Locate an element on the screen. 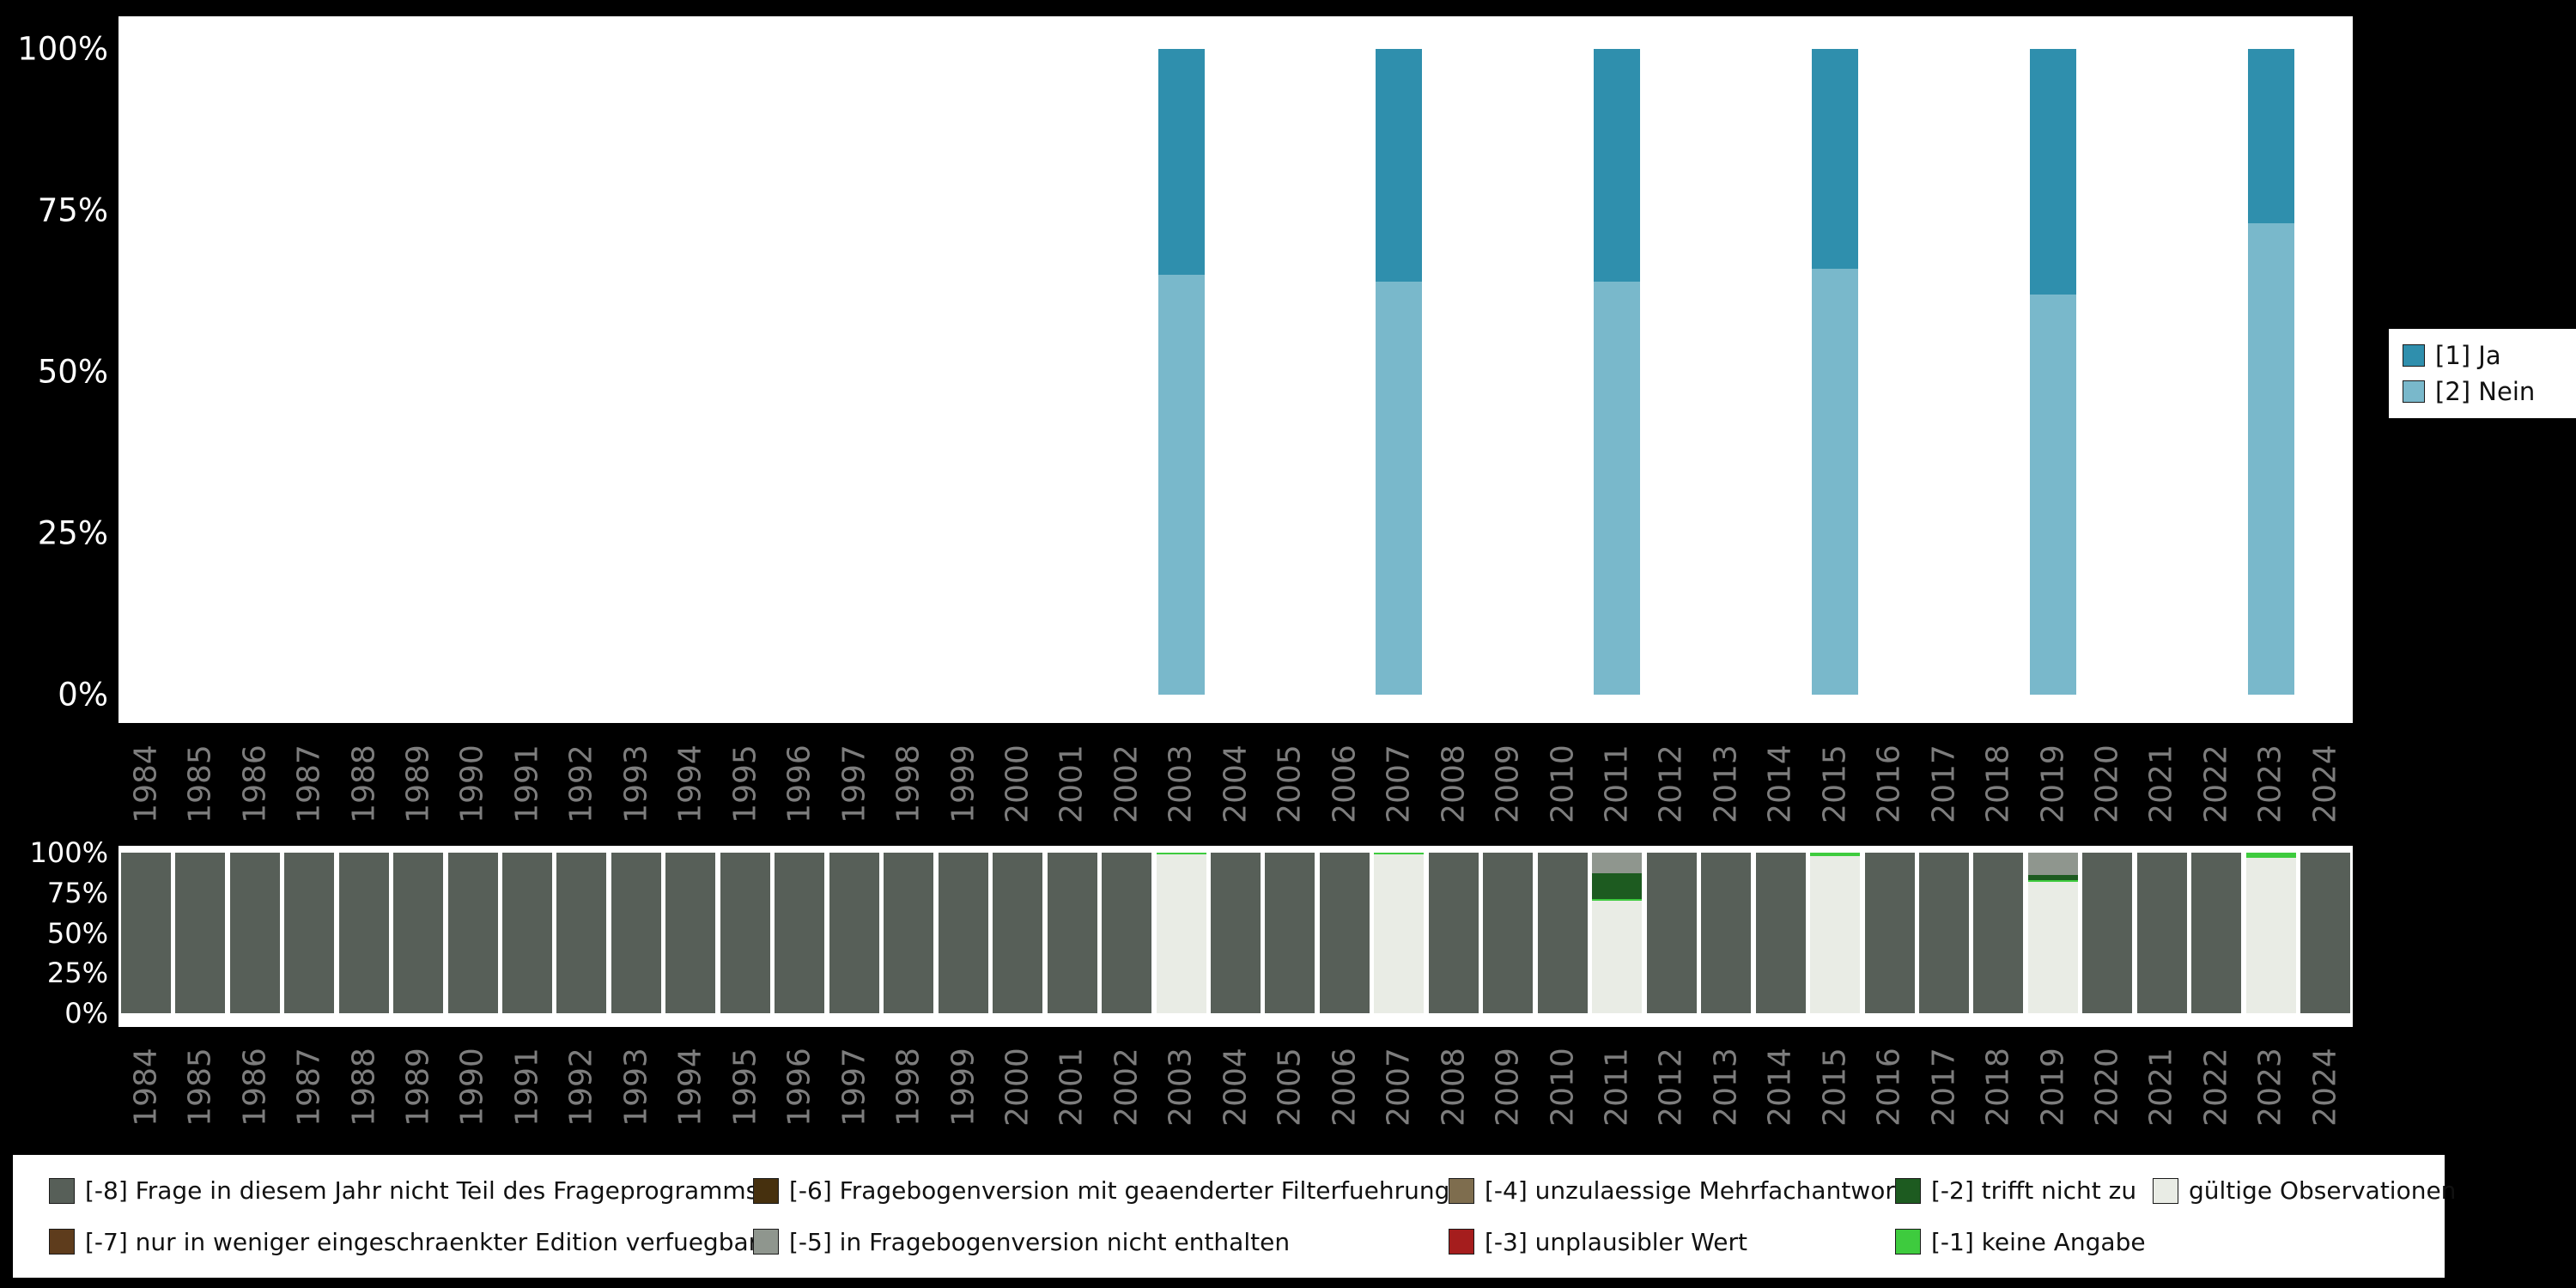 Image resolution: width=2576 pixels, height=1288 pixels. x-tick-year-2020: 2020 is located at coordinates (2107, 1086).